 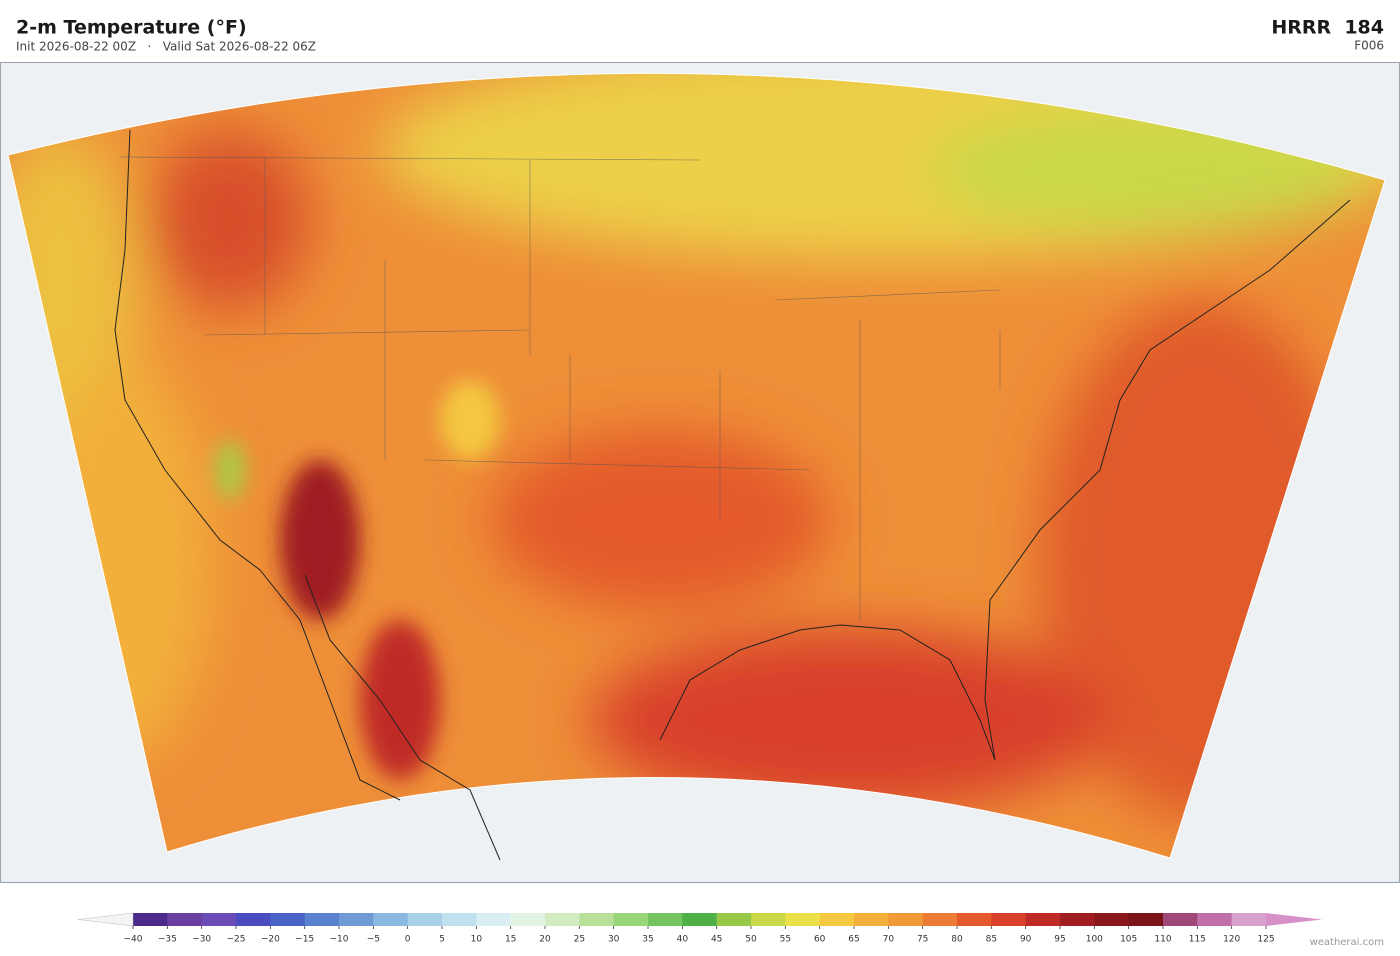 What do you see at coordinates (922, 940) in the screenshot?
I see `colorbar-tick-label: 75` at bounding box center [922, 940].